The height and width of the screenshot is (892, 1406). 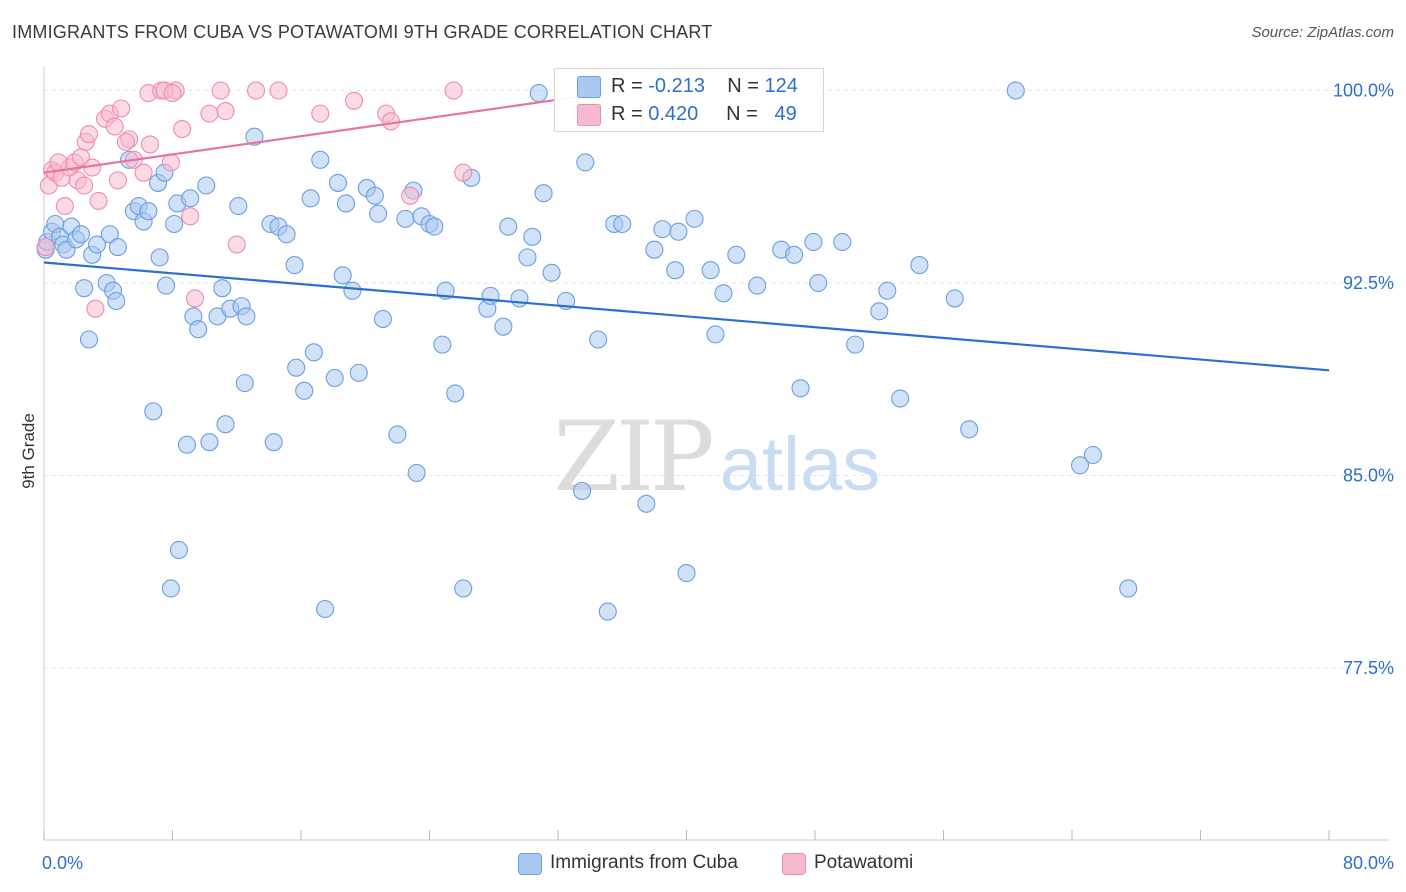 What do you see at coordinates (1368, 863) in the screenshot?
I see `x-tick-label: 80.0%` at bounding box center [1368, 863].